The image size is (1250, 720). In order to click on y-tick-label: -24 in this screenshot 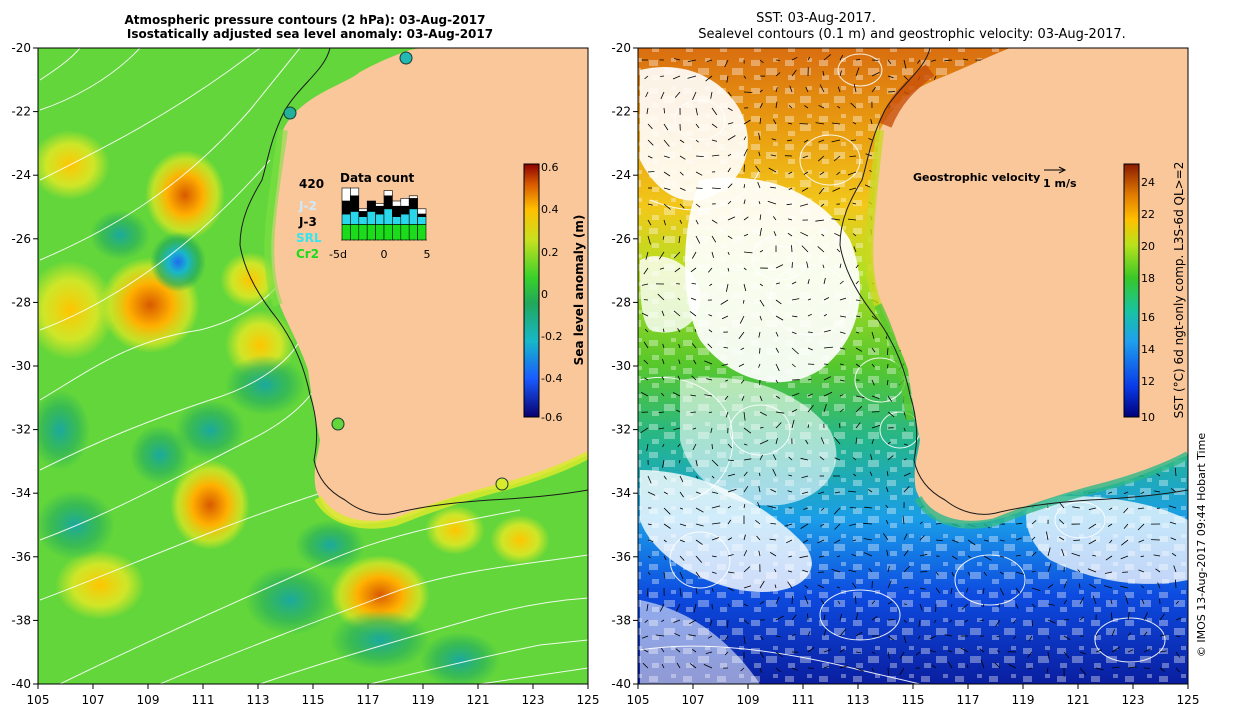, I will do `click(21, 175)`.